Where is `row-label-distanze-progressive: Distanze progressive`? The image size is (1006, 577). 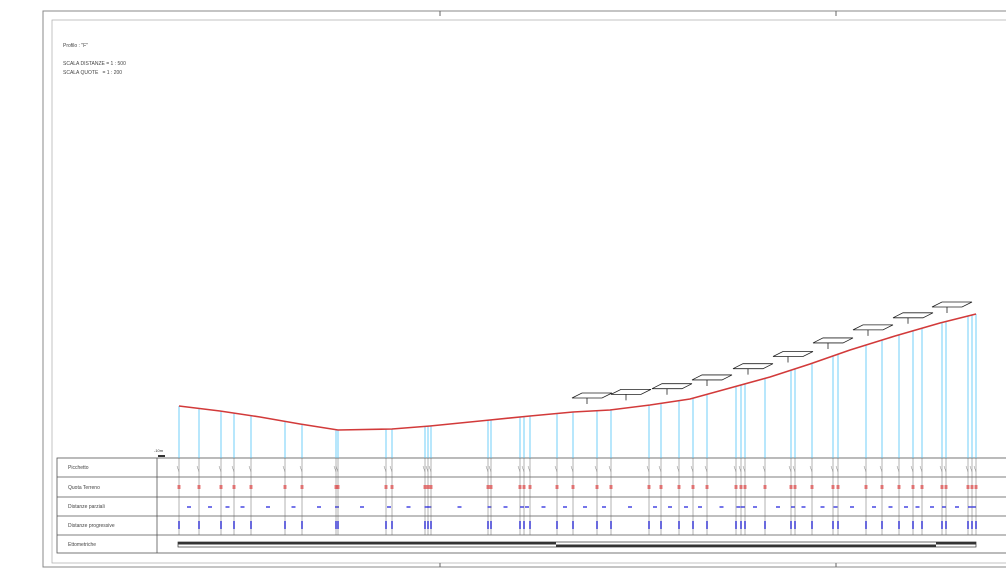 row-label-distanze-progressive: Distanze progressive is located at coordinates (91, 526).